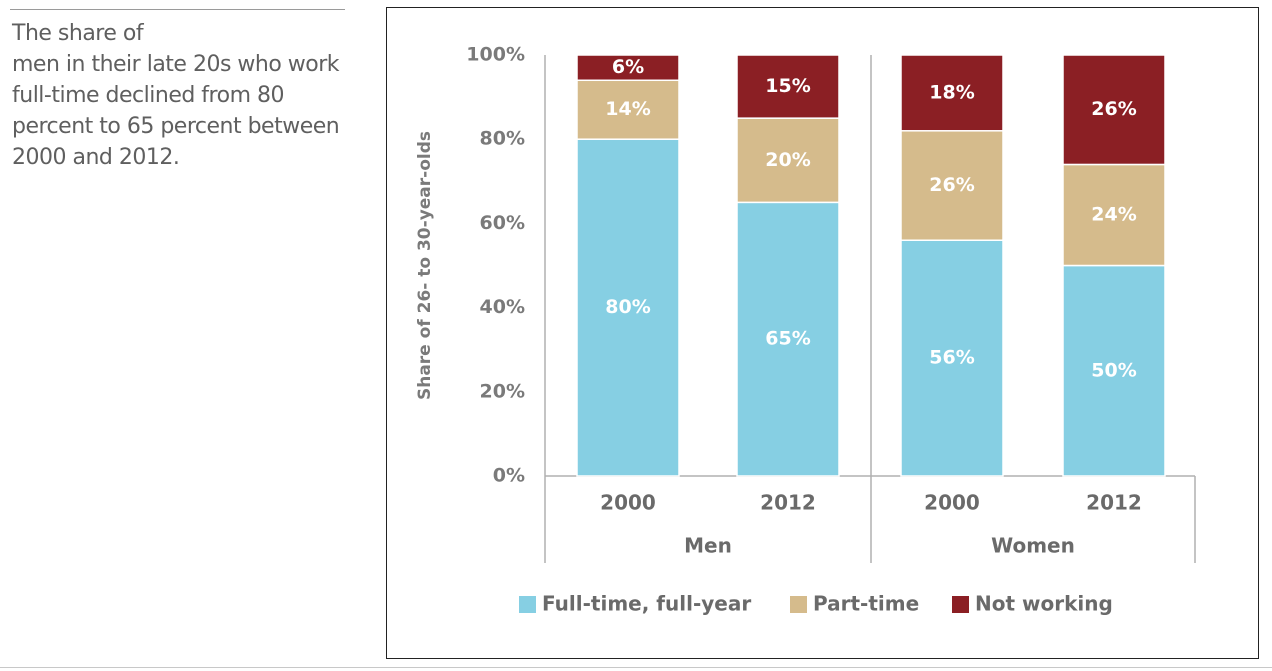  Describe the element at coordinates (502, 391) in the screenshot. I see `y-tick-label: 20%` at that location.